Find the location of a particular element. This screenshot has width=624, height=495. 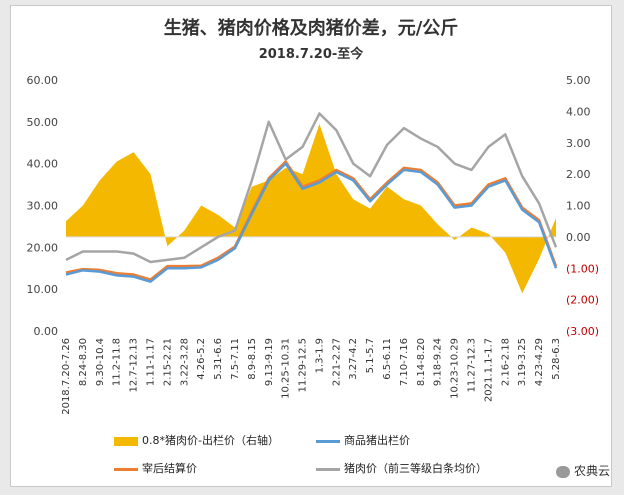

y-left-tick-label: 40.00 is located at coordinates (43, 164).